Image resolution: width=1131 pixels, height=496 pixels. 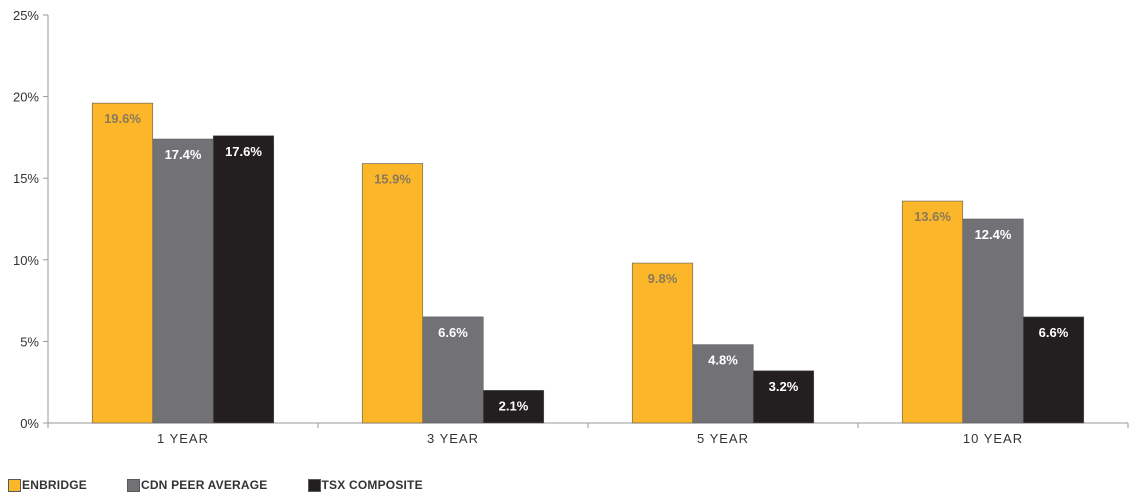 What do you see at coordinates (993, 438) in the screenshot?
I see `x-tick-label: 10 YEAR` at bounding box center [993, 438].